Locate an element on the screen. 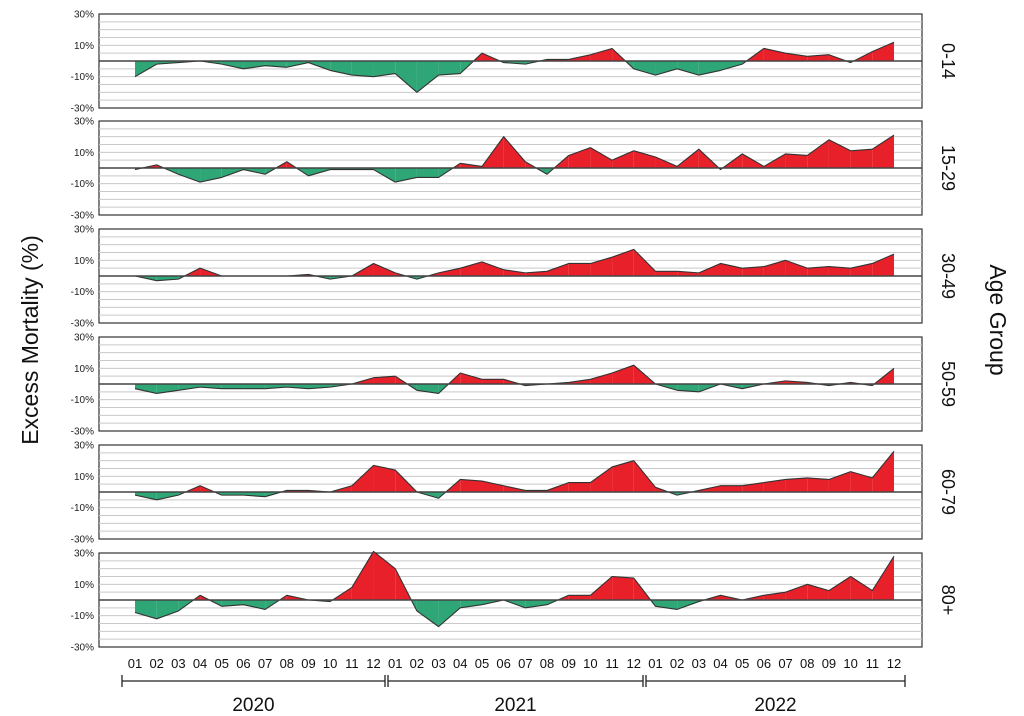  month-label: 10 is located at coordinates (330, 663).